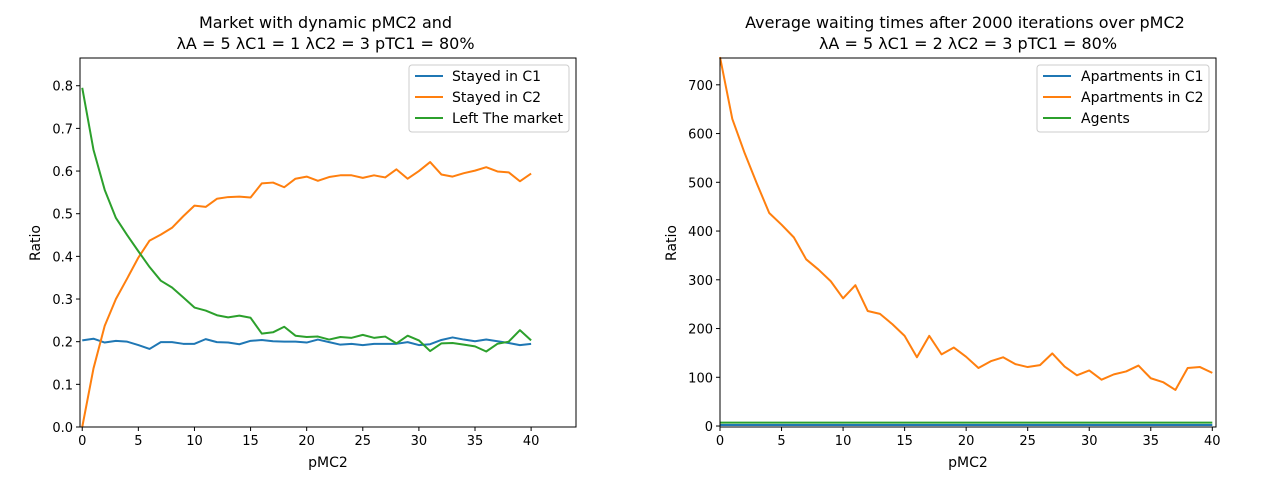  I want to click on legend-label-left-market: Left The market, so click(507, 119).